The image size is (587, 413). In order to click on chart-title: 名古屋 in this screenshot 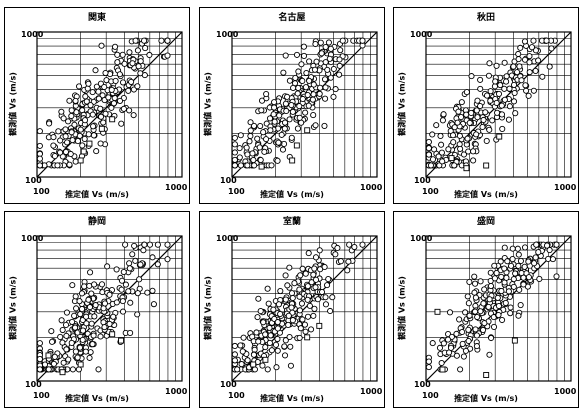, I will do `click(292, 18)`.